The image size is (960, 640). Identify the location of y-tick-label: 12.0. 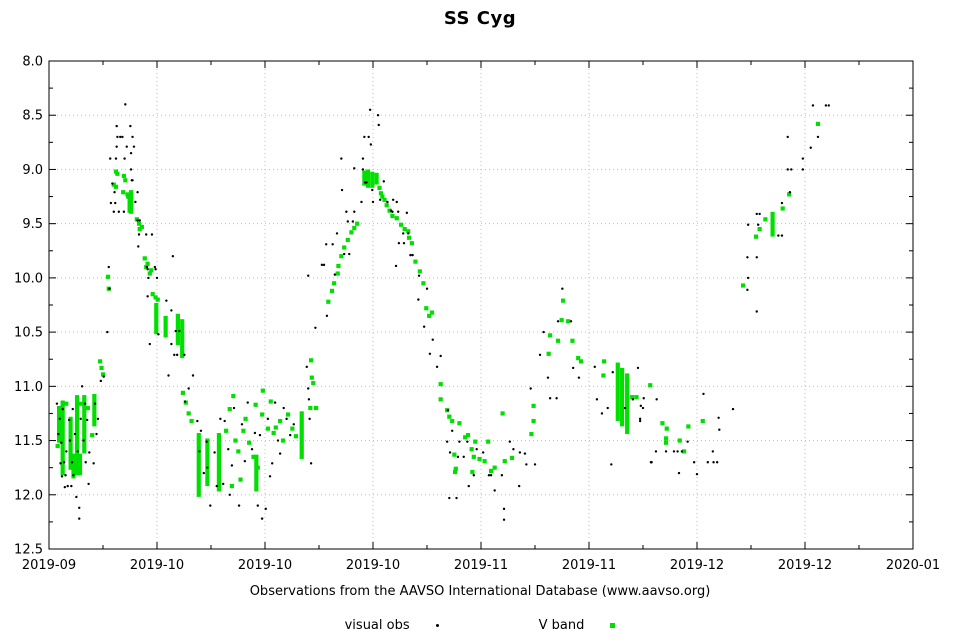
(28, 495).